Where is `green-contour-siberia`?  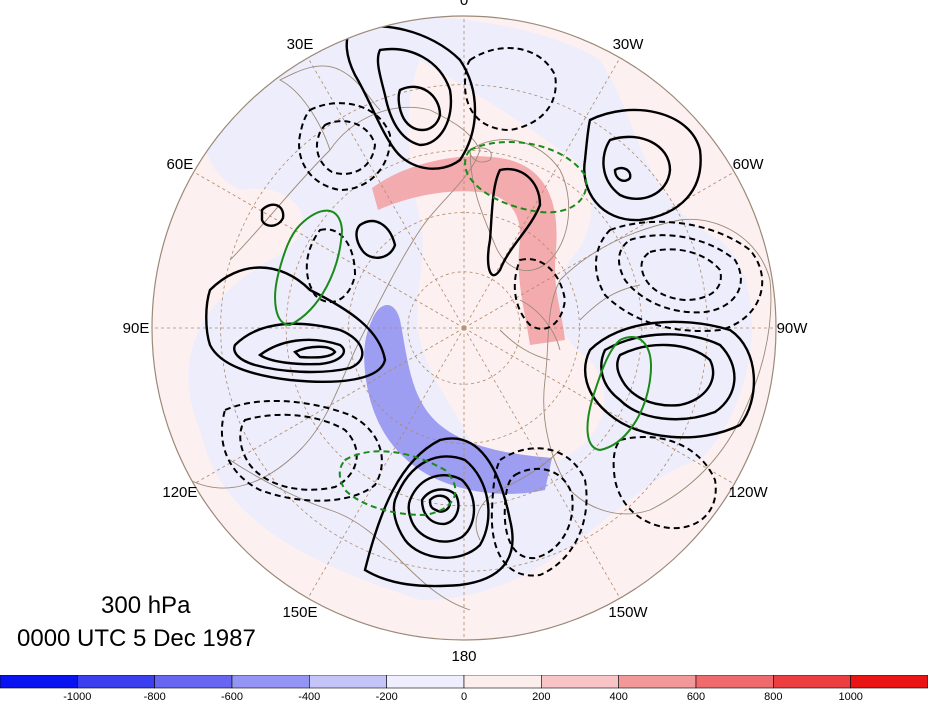 green-contour-siberia is located at coordinates (309, 268).